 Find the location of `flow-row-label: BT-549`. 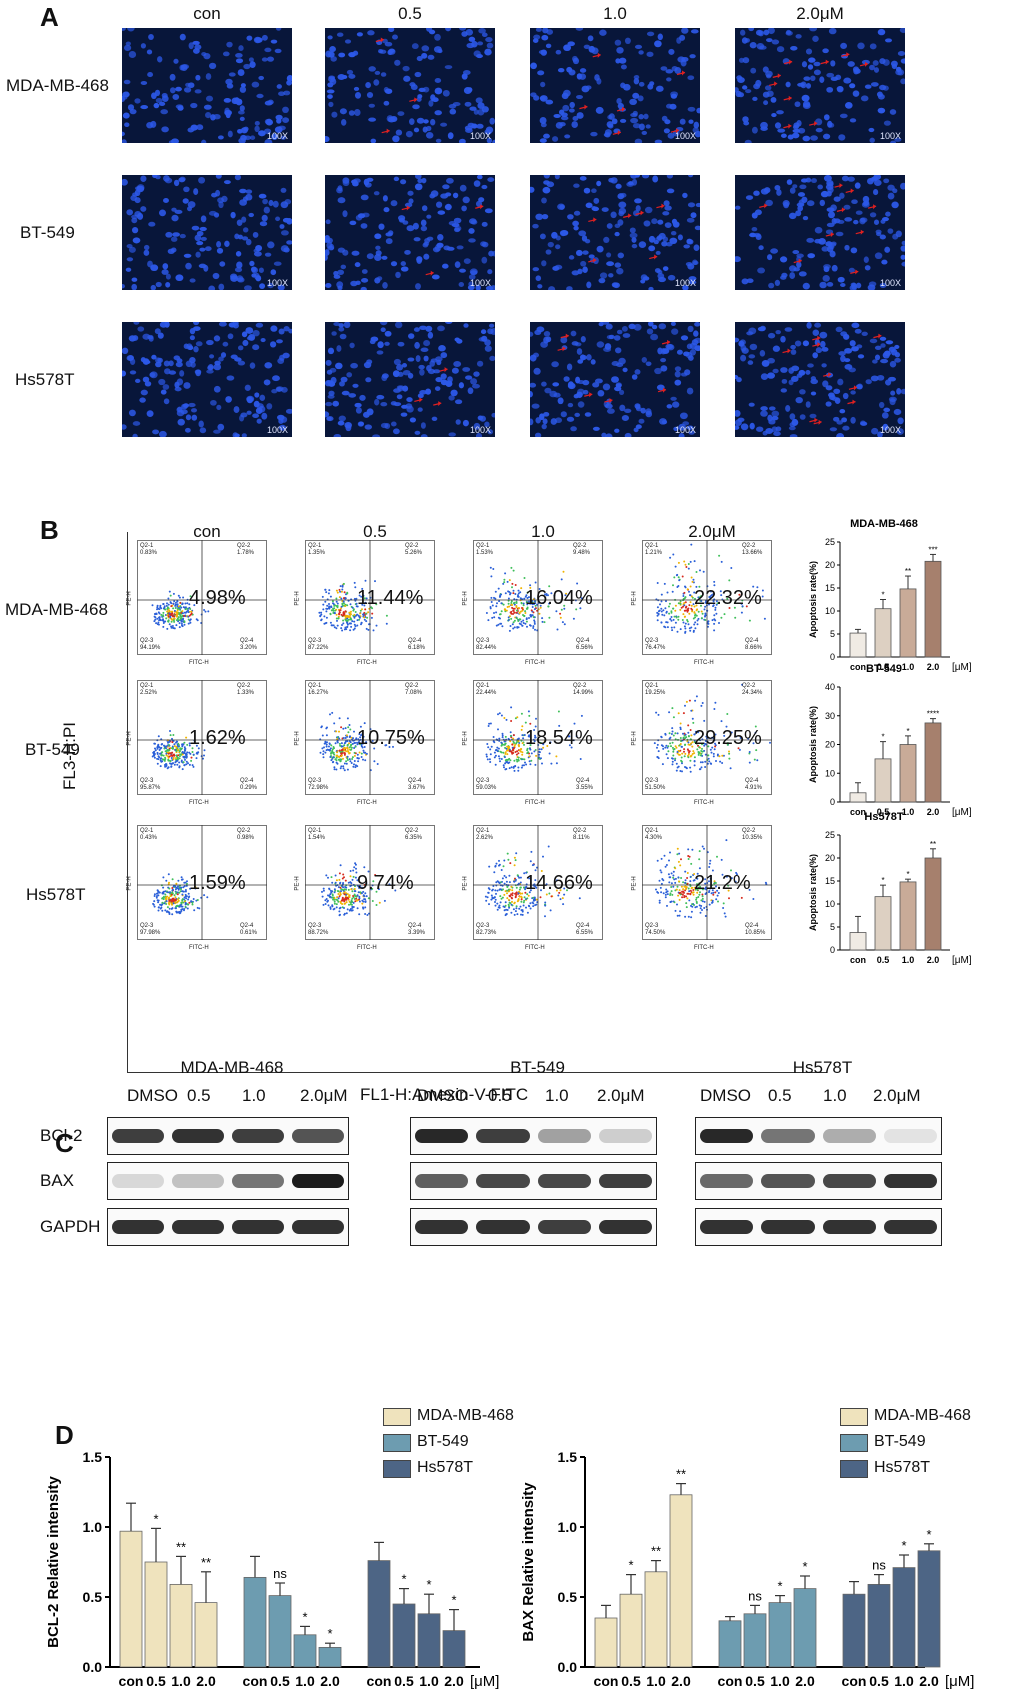

flow-row-label: BT-549 is located at coordinates (52, 749).